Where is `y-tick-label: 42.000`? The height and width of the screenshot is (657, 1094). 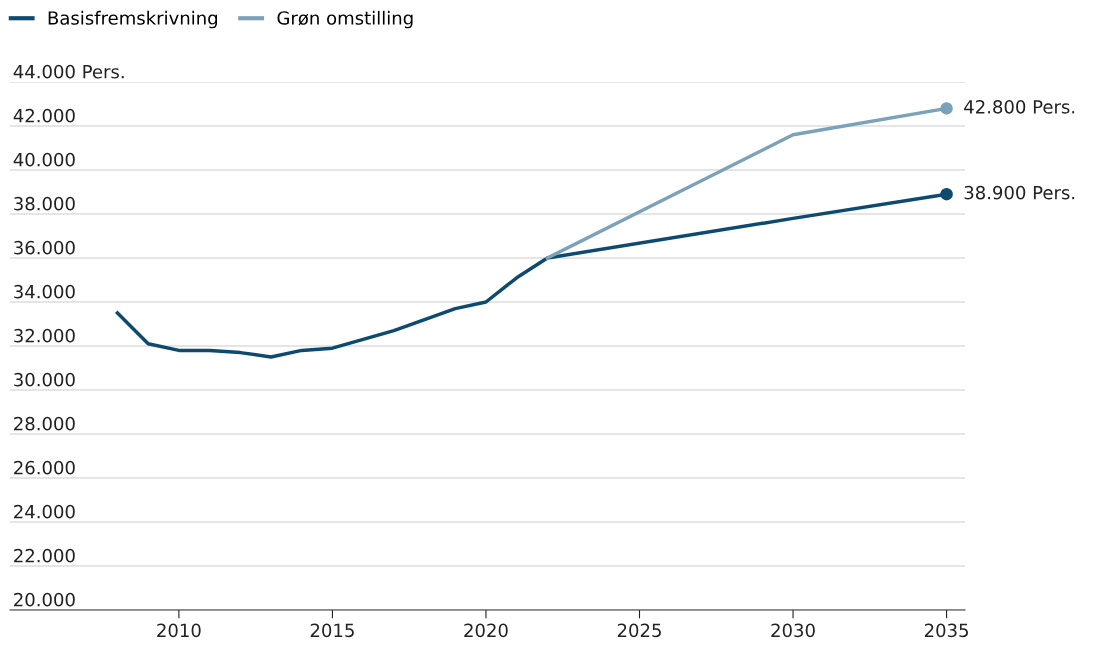 y-tick-label: 42.000 is located at coordinates (44, 115).